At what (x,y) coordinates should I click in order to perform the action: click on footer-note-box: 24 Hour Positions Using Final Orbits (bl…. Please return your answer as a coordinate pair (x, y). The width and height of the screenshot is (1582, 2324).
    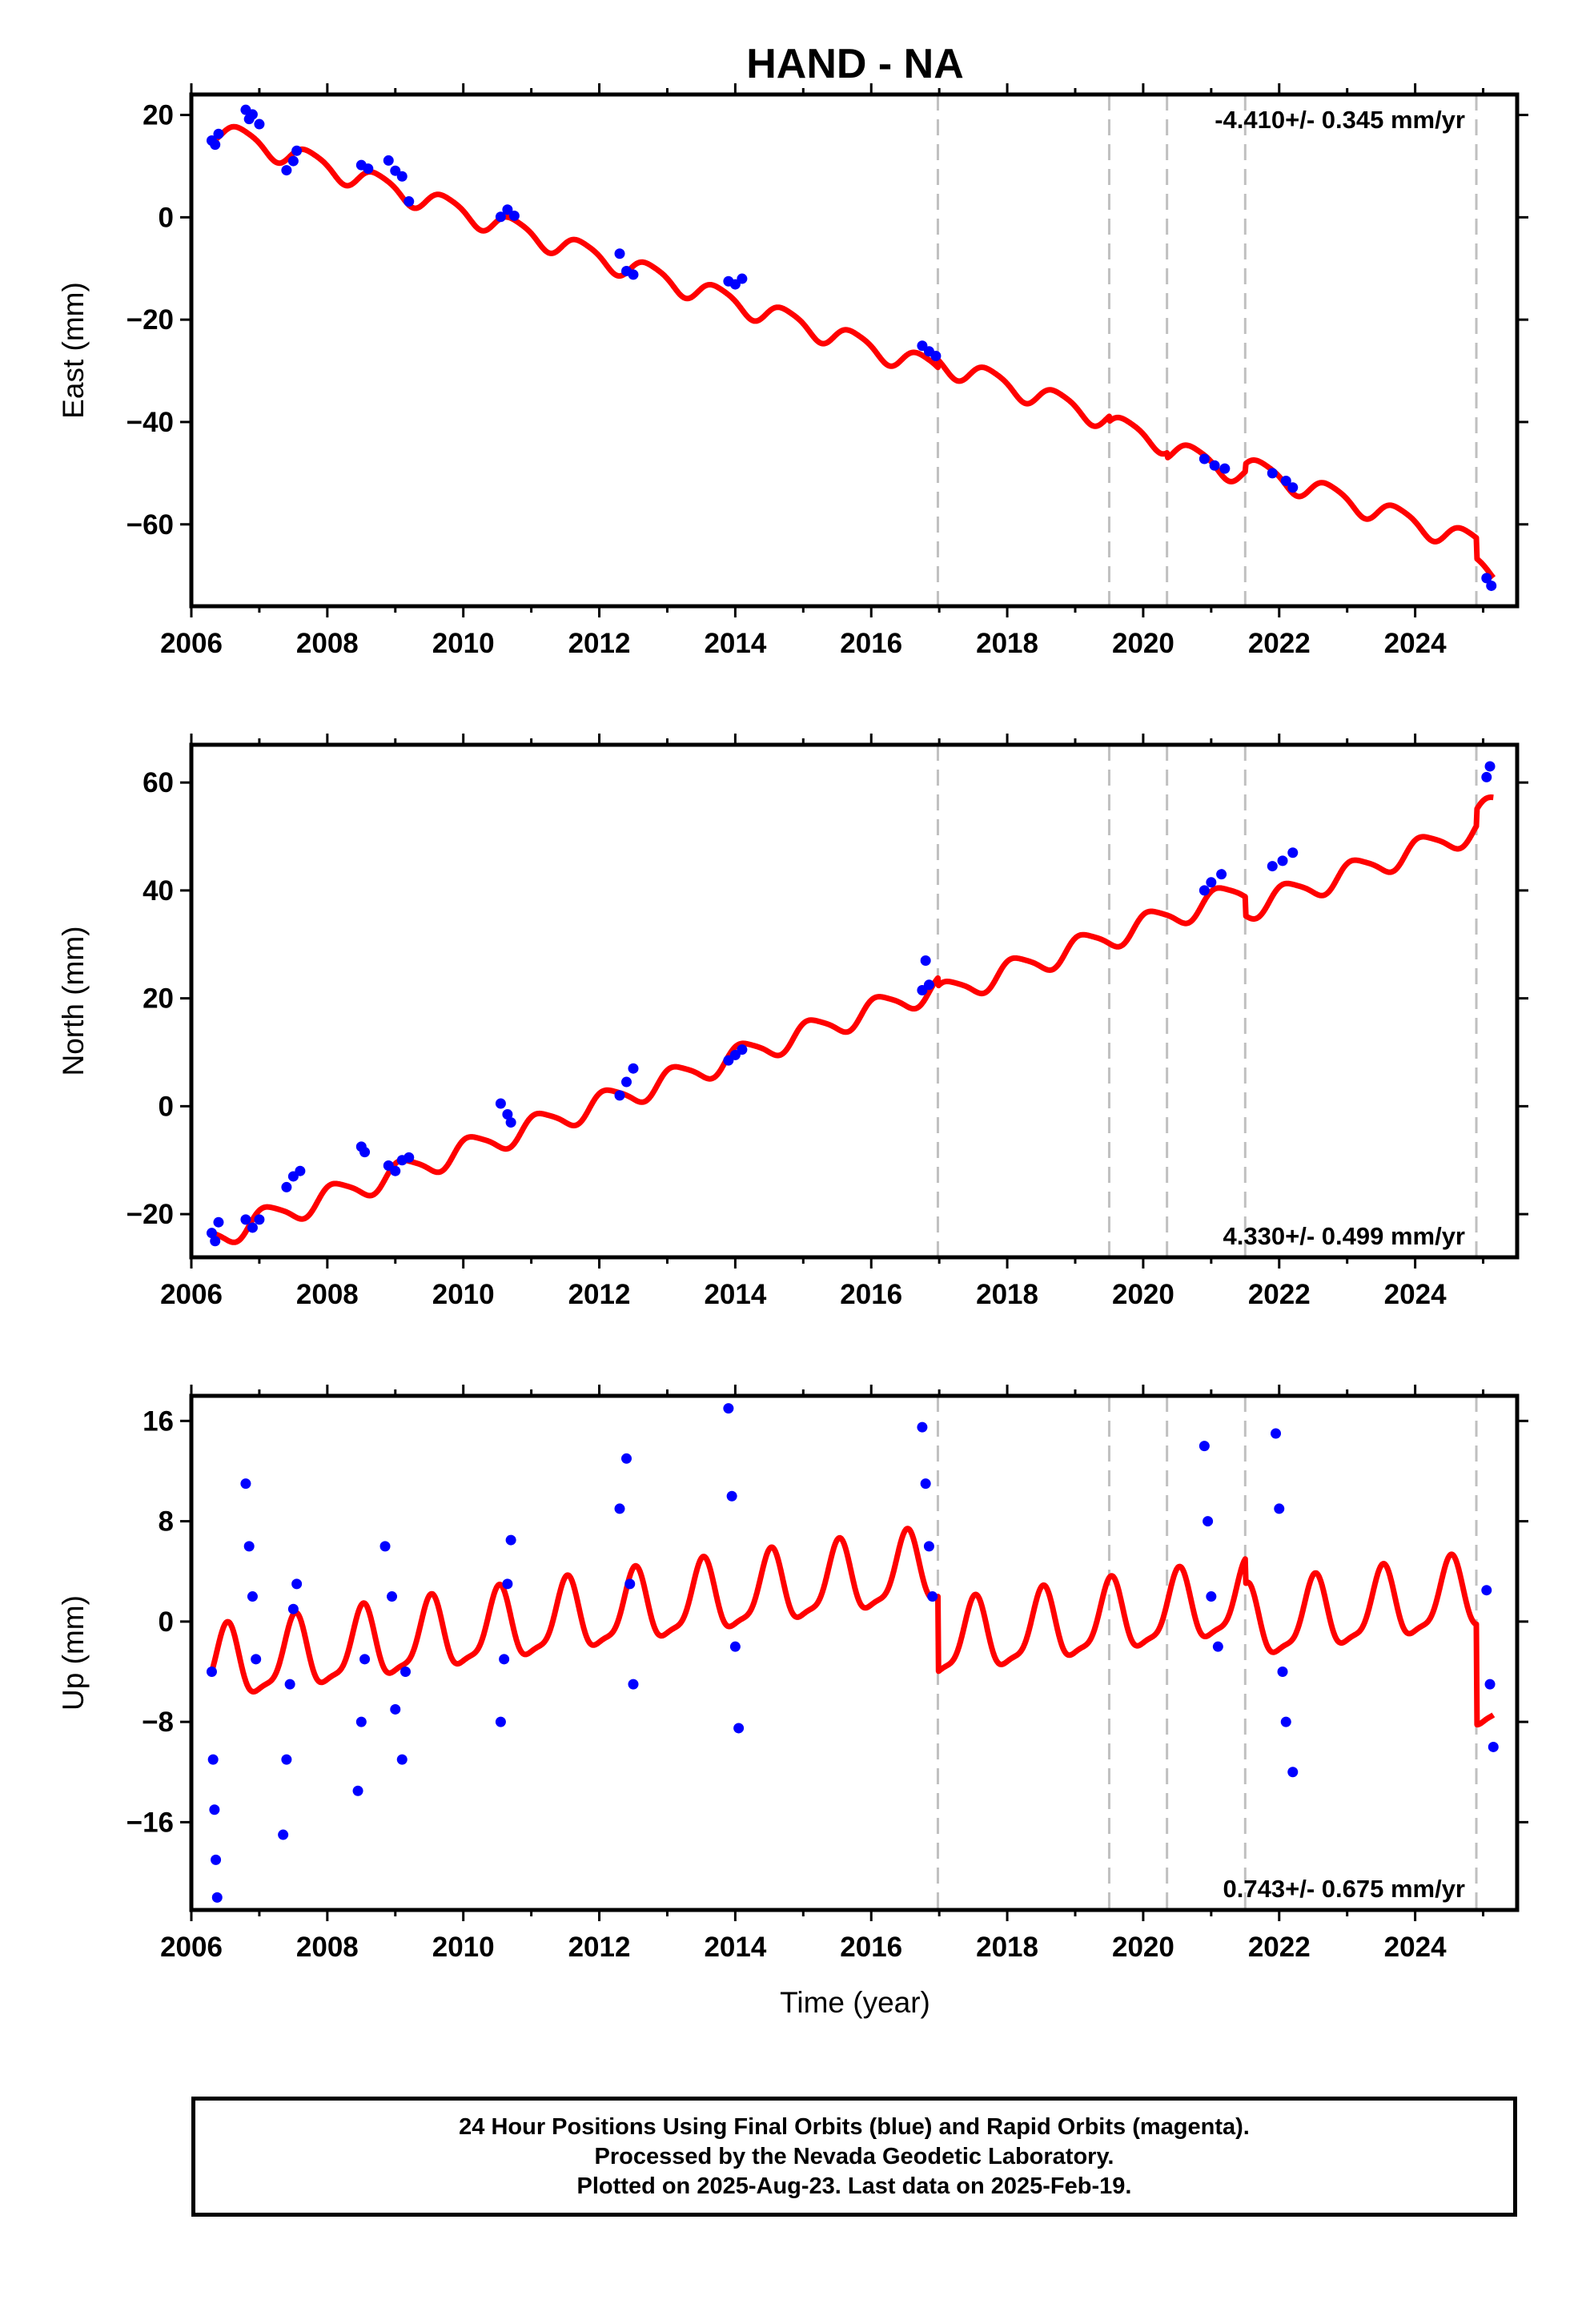
    Looking at the image, I should click on (854, 2157).